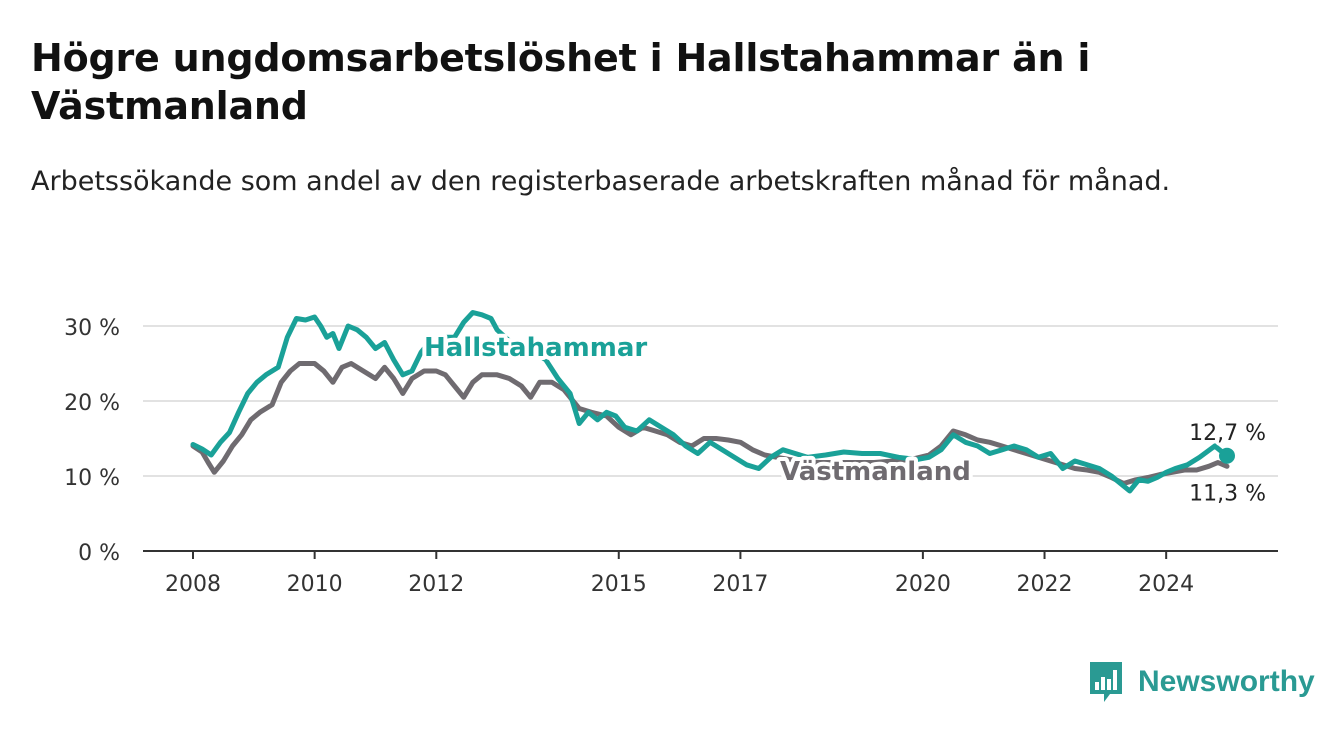 The width and height of the screenshot is (1340, 734). What do you see at coordinates (92, 478) in the screenshot?
I see `y-tick-label: 10 %` at bounding box center [92, 478].